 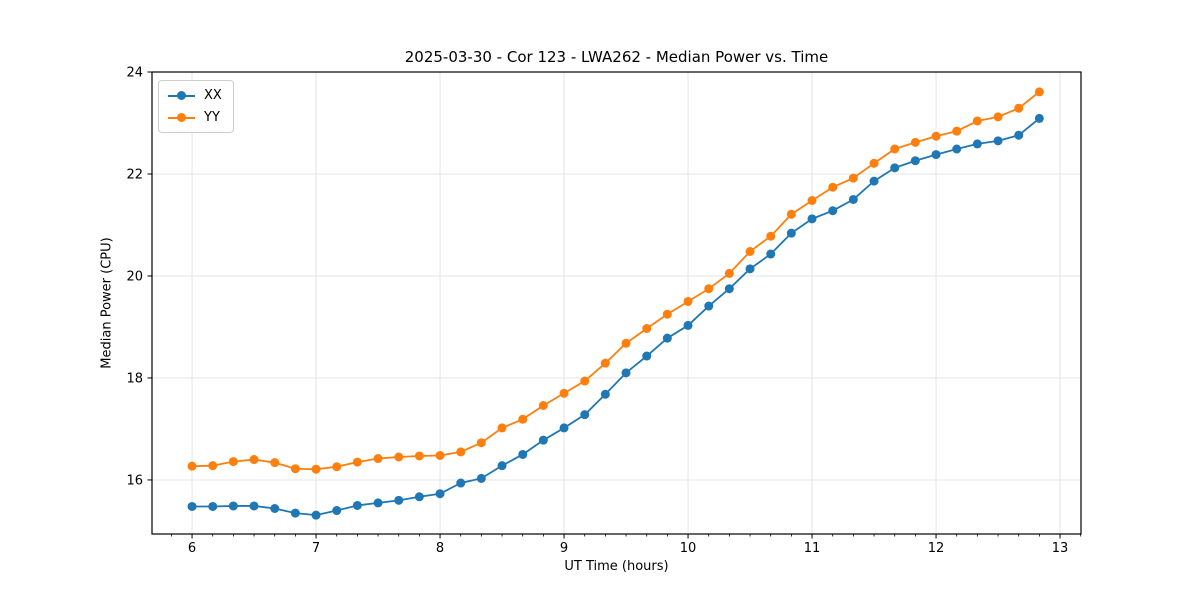 I want to click on y-tick-label: 18, so click(x=134, y=378).